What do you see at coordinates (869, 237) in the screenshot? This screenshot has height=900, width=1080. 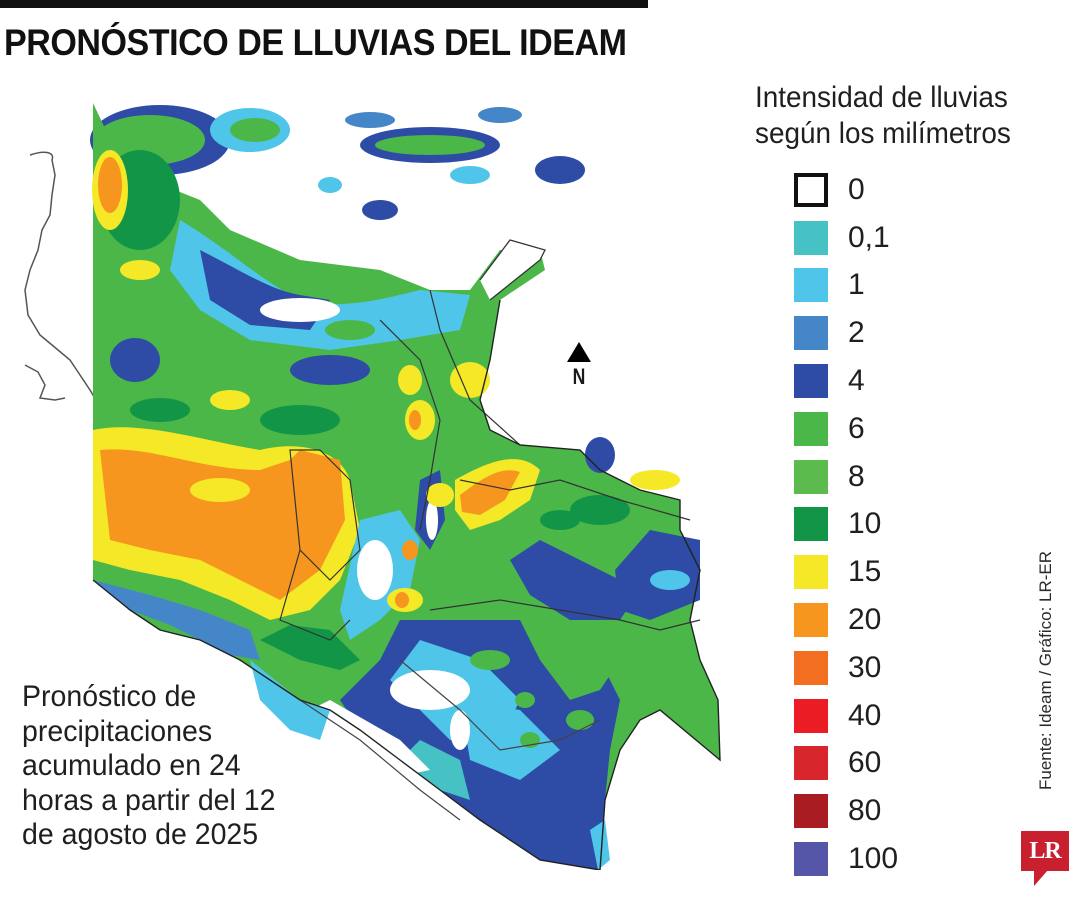 I see `legend-label: 0,1` at bounding box center [869, 237].